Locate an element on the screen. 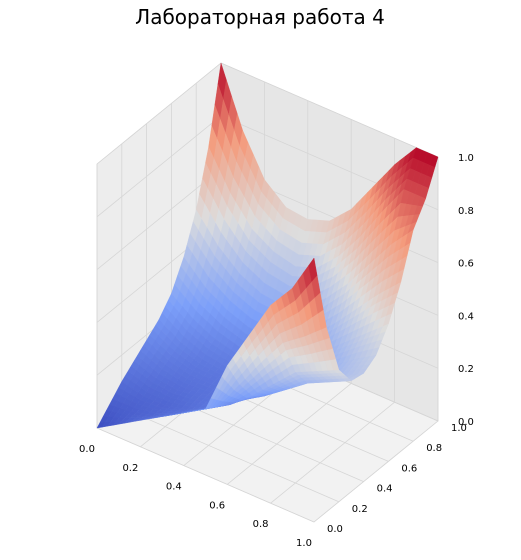 The image size is (521, 560). z-tick-label: 0.0 is located at coordinates (466, 422).